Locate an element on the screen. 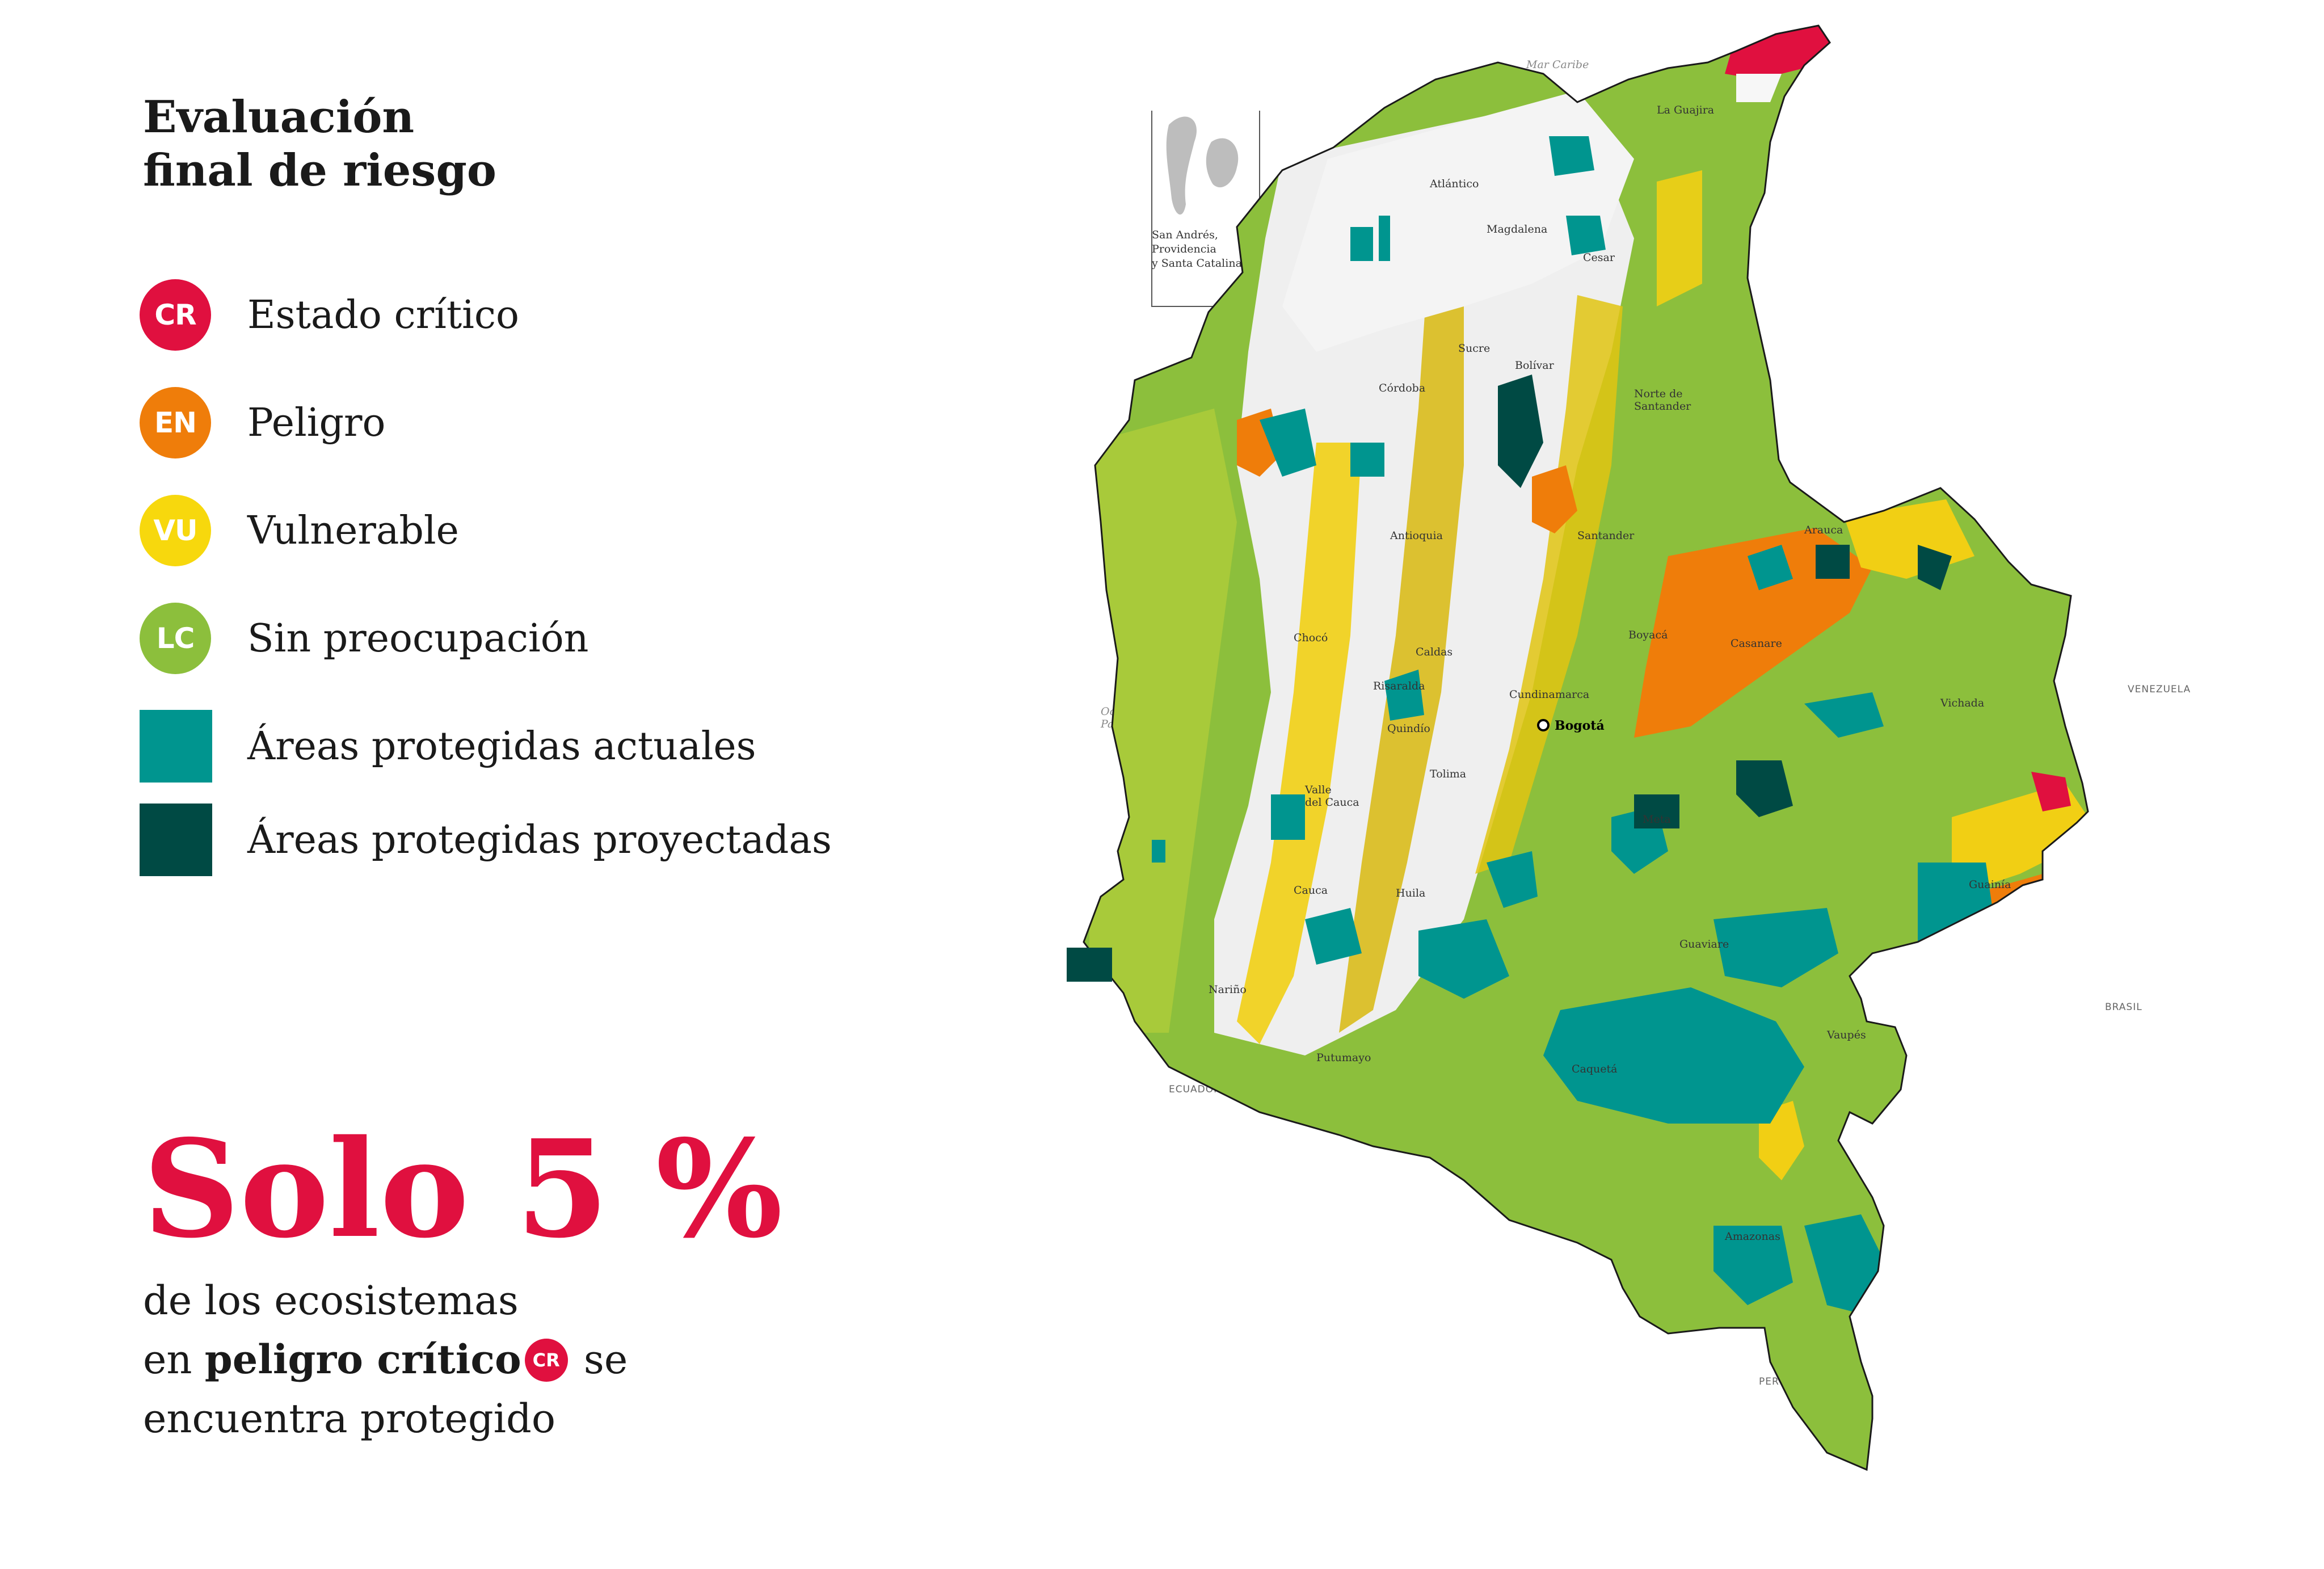 The width and height of the screenshot is (2324, 1569). legend-item-current-protected: Áreas protegidas actuales is located at coordinates (448, 746).